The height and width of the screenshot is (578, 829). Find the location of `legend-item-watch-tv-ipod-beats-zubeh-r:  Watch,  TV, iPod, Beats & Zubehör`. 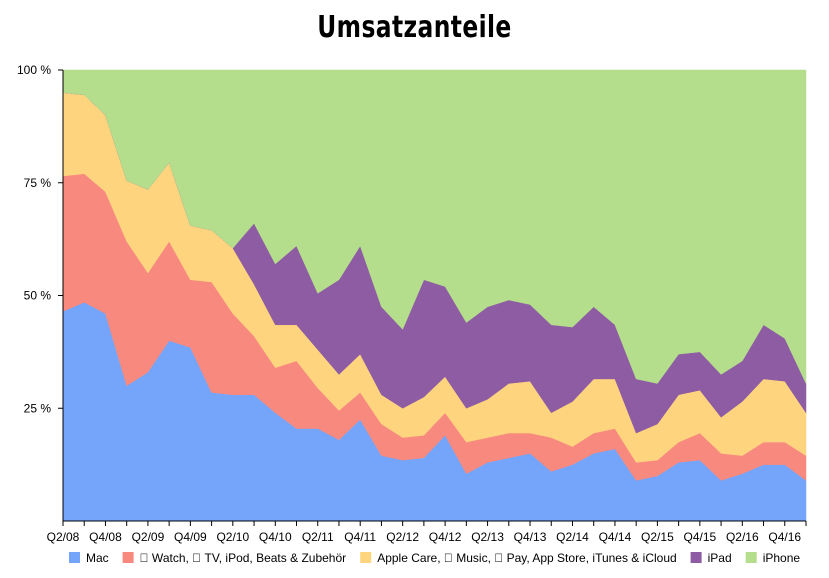

legend-item-watch-tv-ipod-beats-zubeh-r:  Watch,  TV, iPod, Beats & Zubehör is located at coordinates (234, 558).